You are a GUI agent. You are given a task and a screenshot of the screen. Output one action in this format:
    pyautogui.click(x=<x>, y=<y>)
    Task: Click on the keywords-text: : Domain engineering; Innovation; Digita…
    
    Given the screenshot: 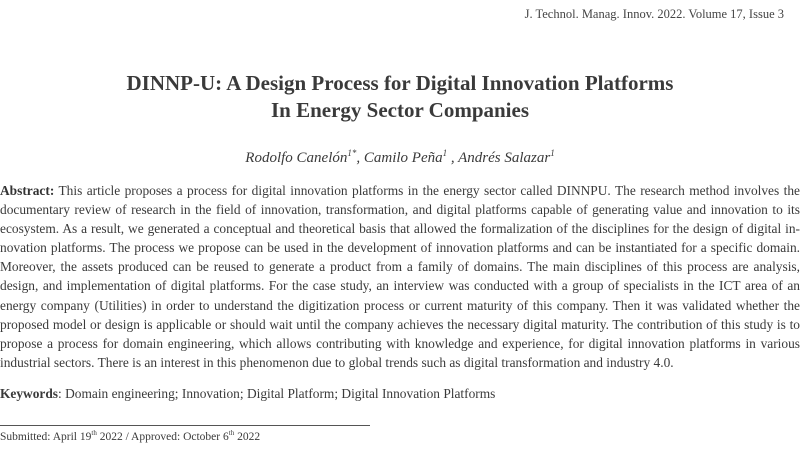 What is the action you would take?
    pyautogui.click(x=277, y=393)
    